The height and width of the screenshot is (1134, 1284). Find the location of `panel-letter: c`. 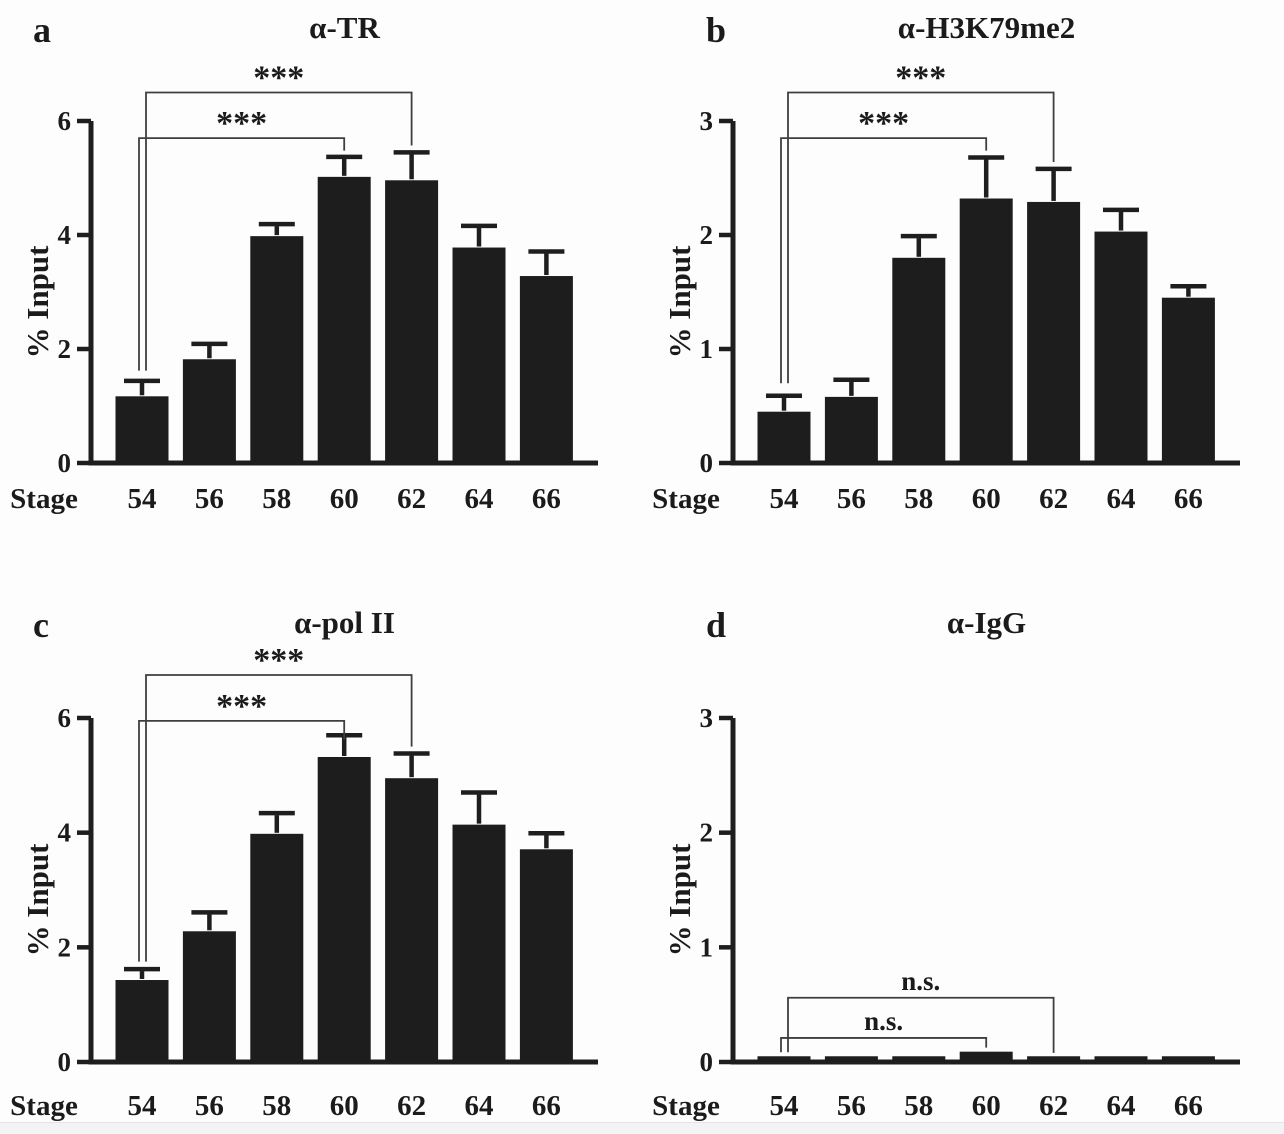

panel-letter: c is located at coordinates (41, 625).